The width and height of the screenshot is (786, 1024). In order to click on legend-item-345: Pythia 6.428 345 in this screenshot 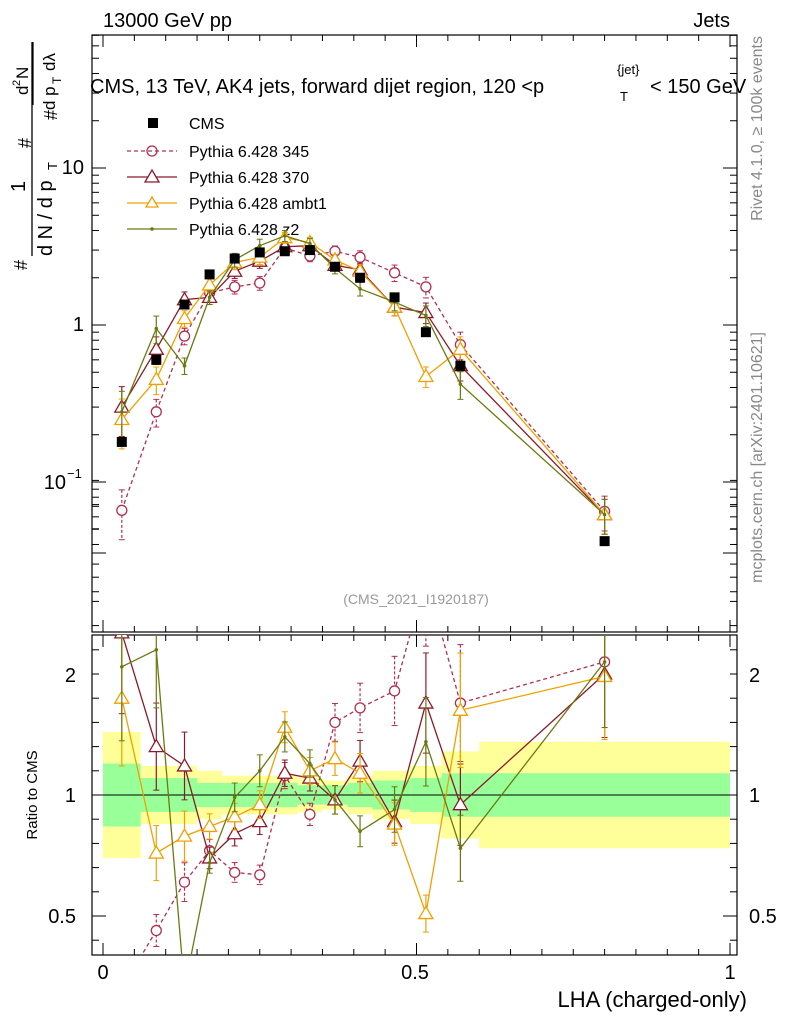, I will do `click(218, 152)`.